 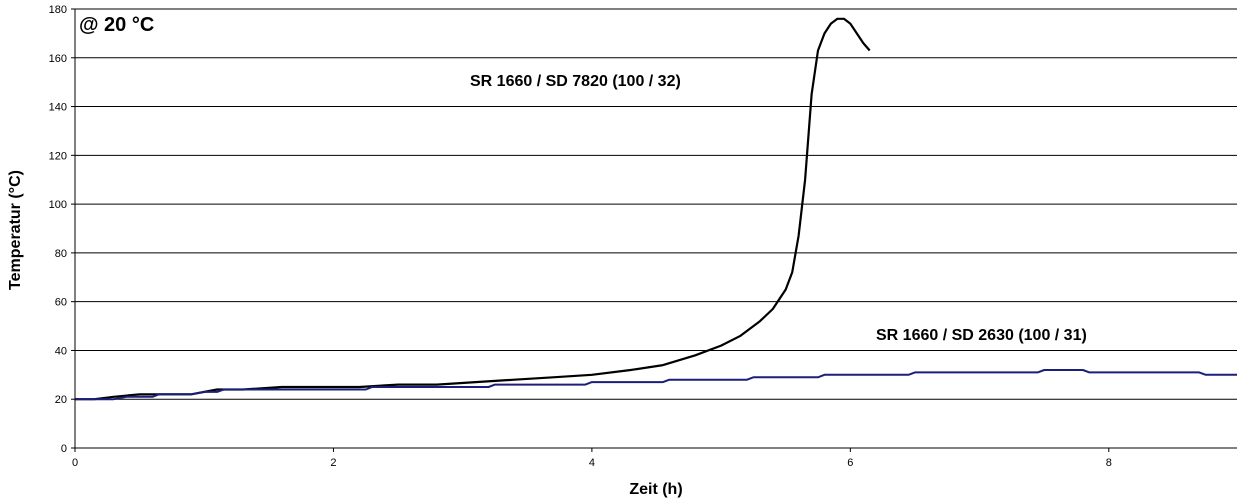 I want to click on y-tick-label: 20, so click(x=61, y=400).